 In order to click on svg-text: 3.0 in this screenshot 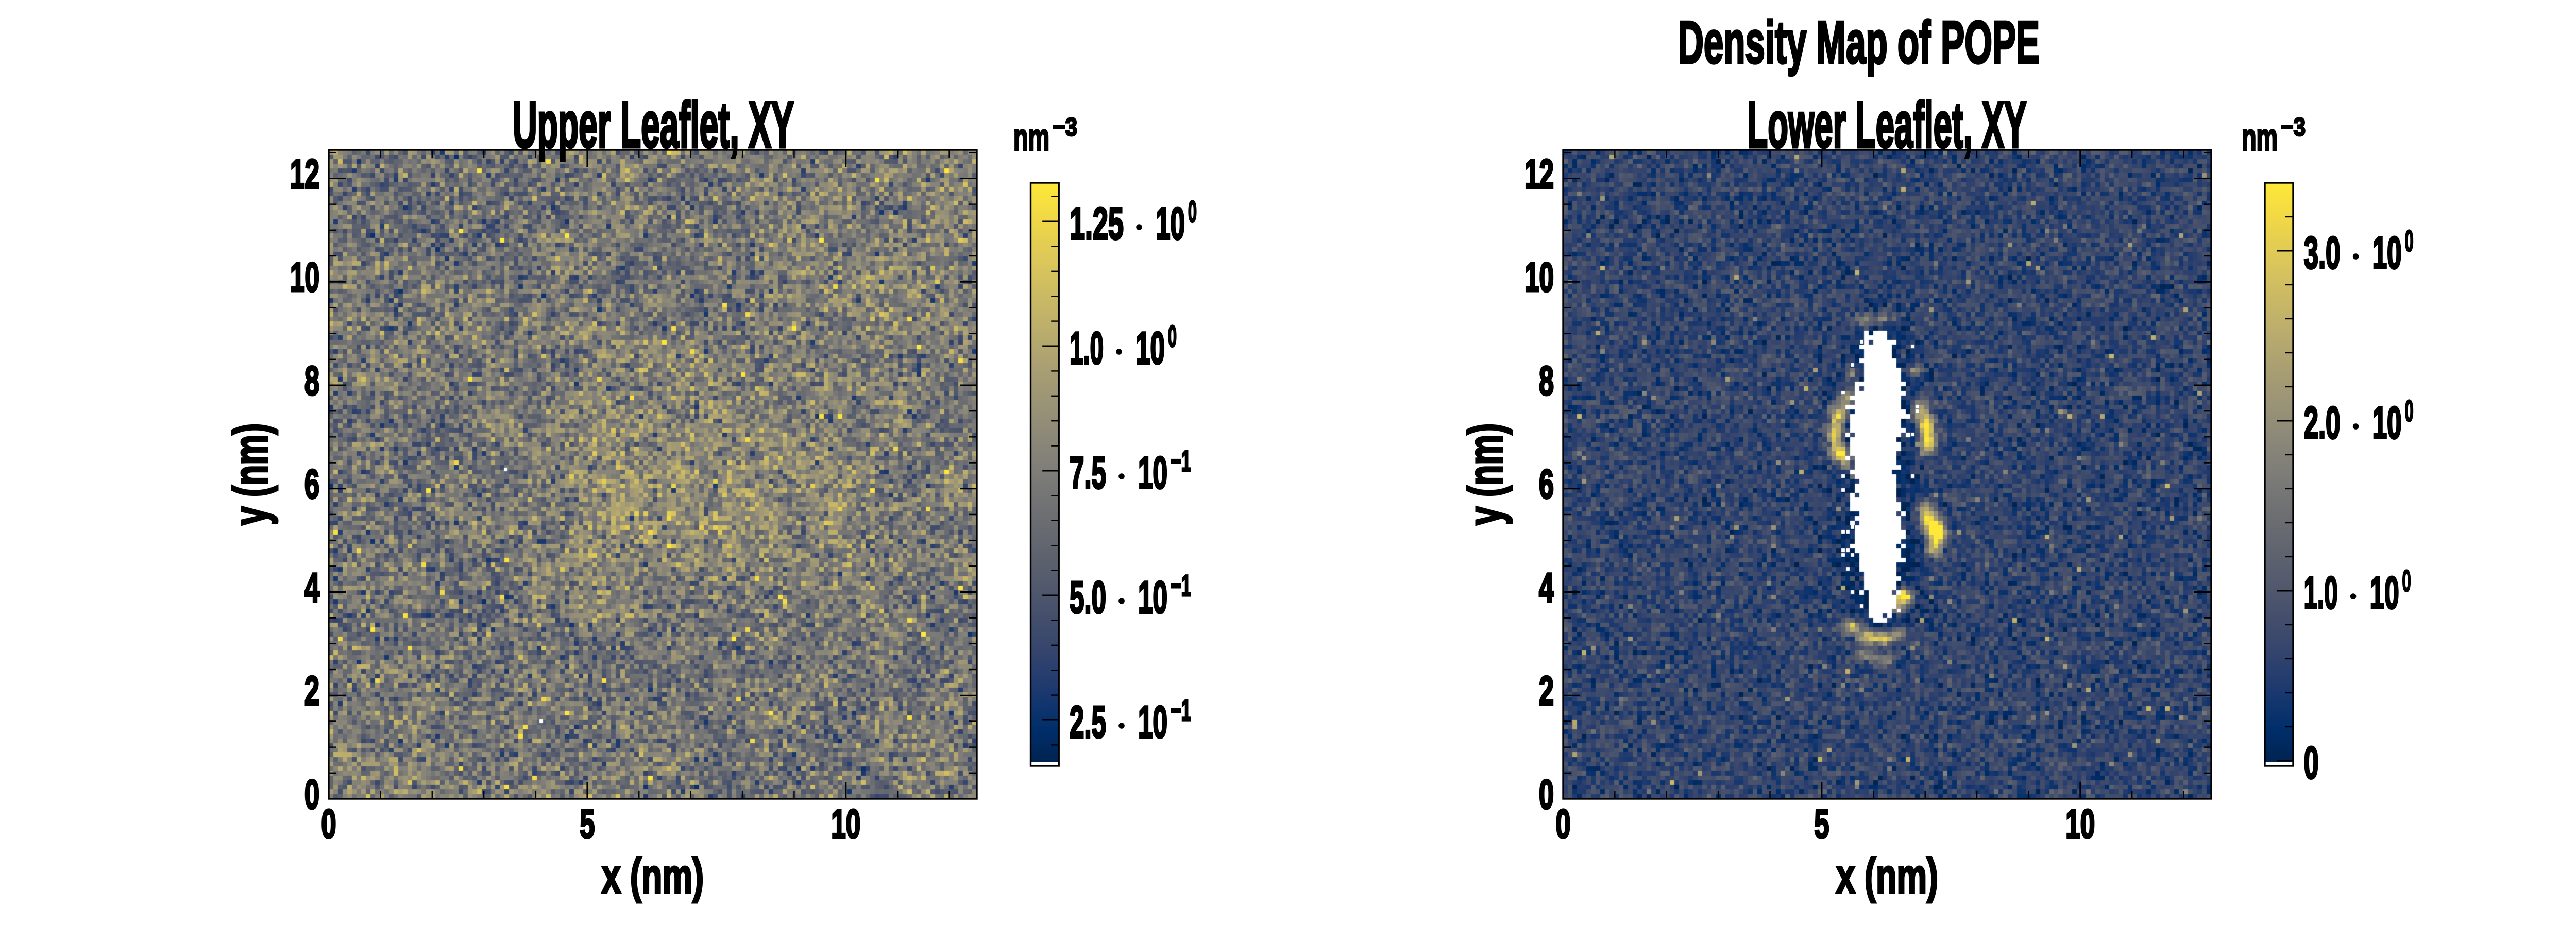, I will do `click(2322, 253)`.